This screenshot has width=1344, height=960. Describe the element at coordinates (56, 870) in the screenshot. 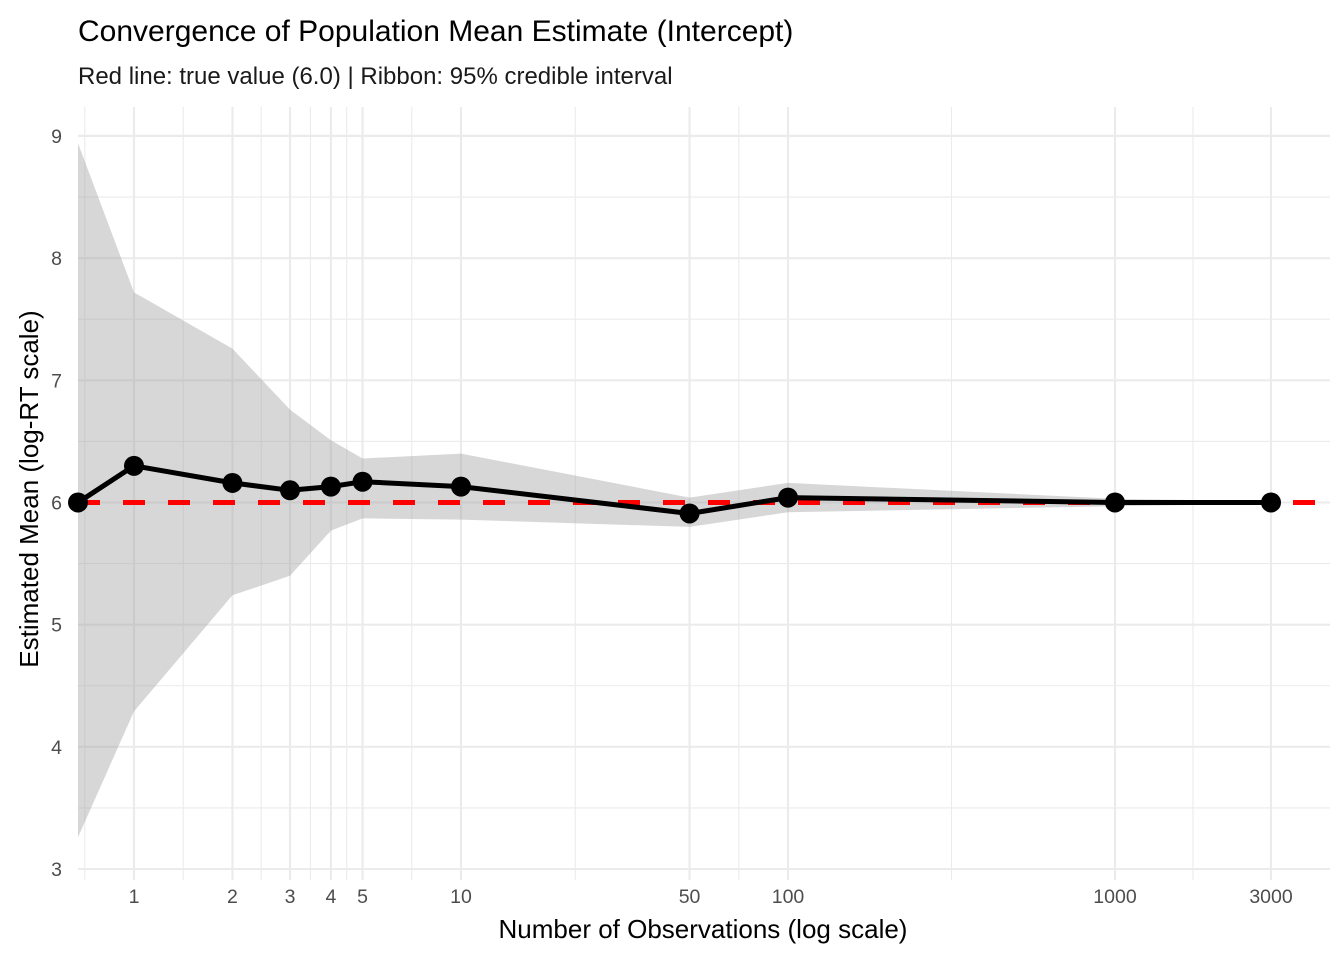

I see `y-tick-label: 3` at that location.